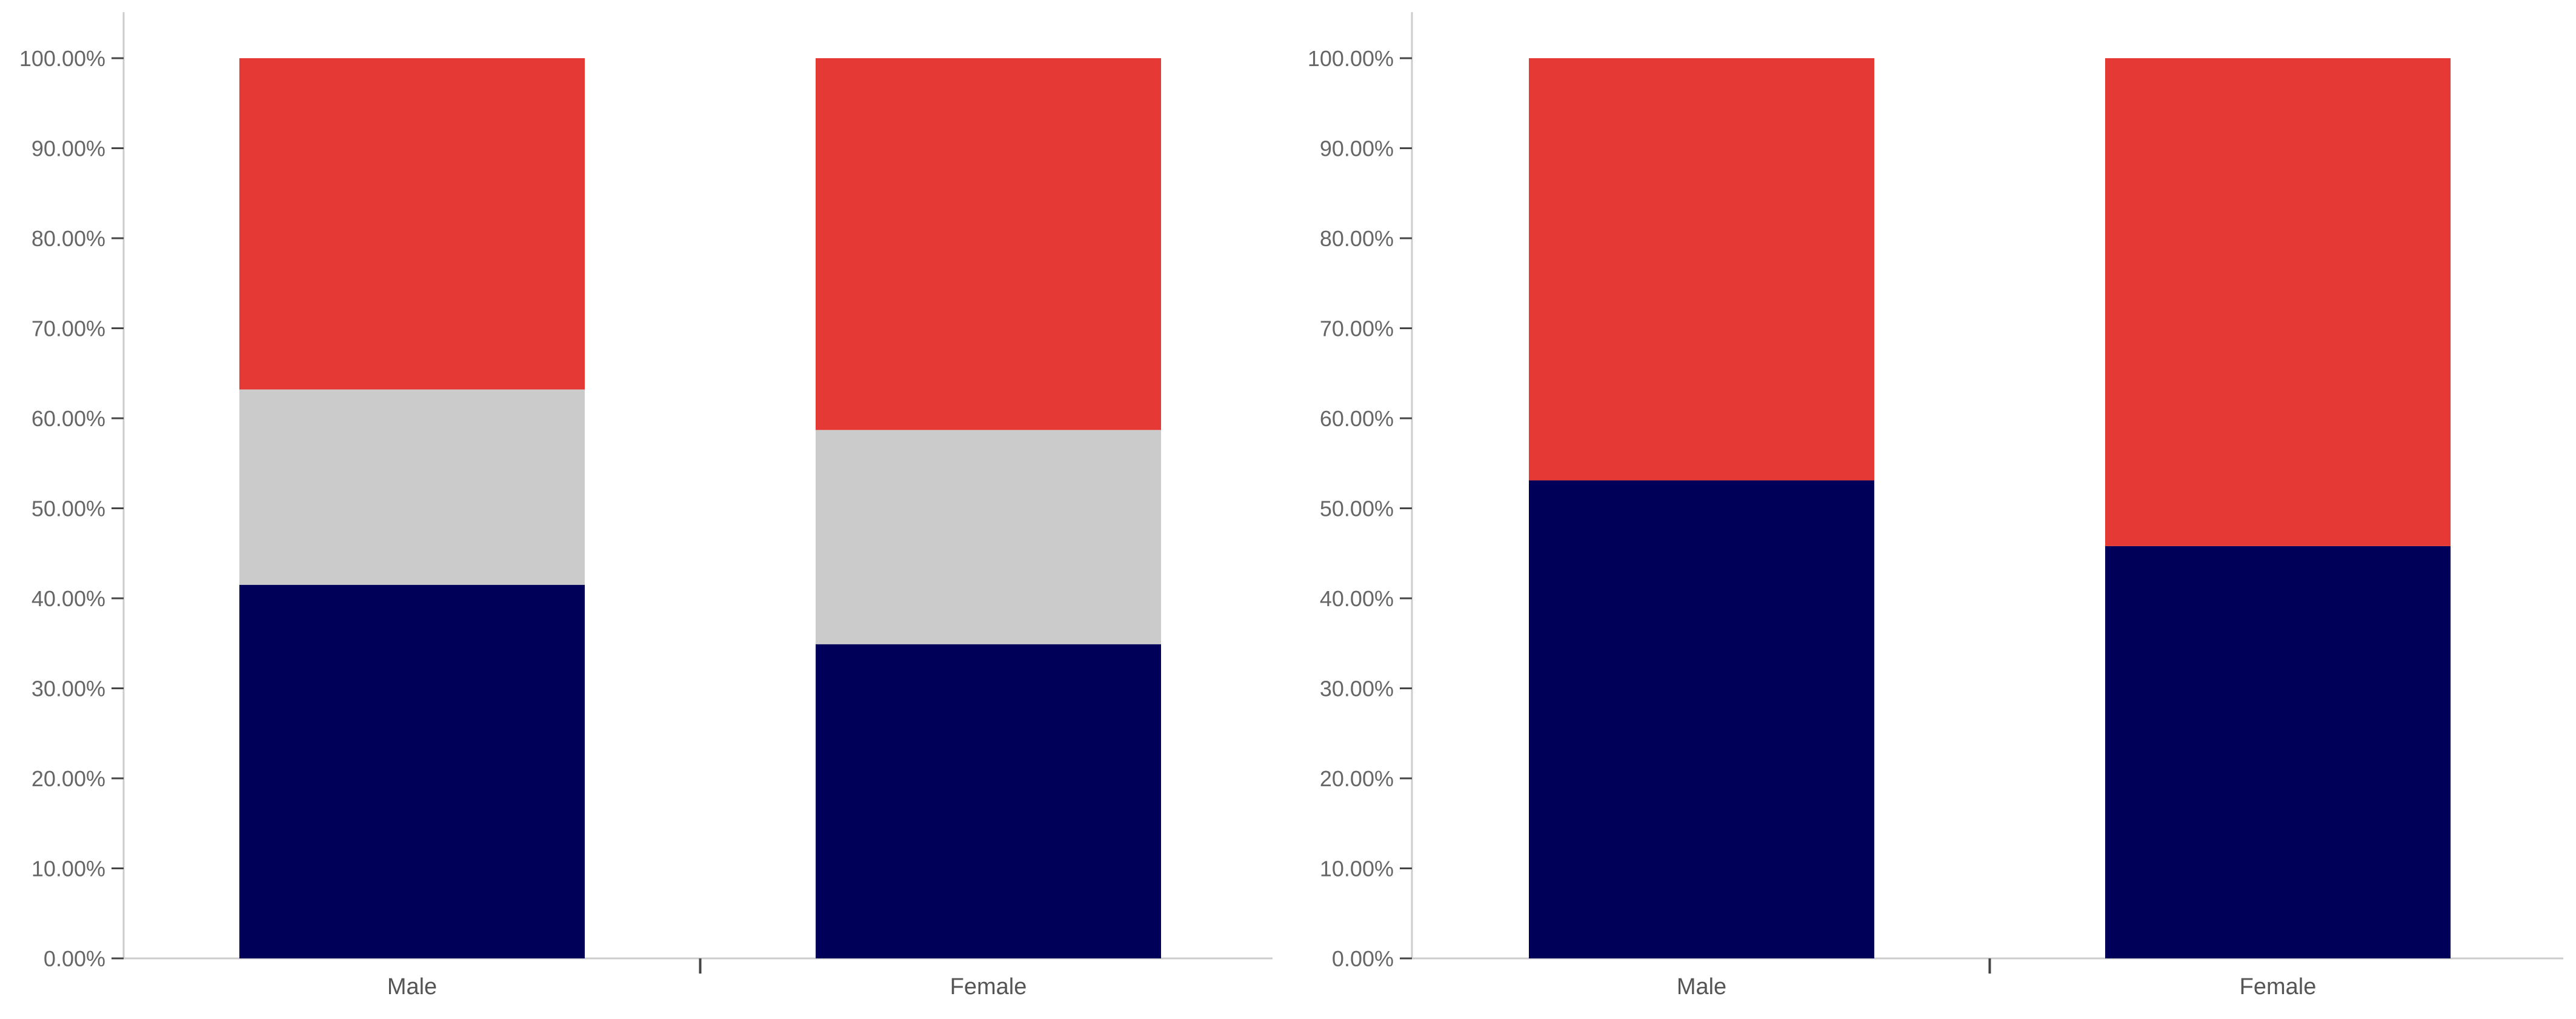 The image size is (2576, 1019). Describe the element at coordinates (68, 328) in the screenshot. I see `chart-1-y-tick-label: 70.00%` at that location.